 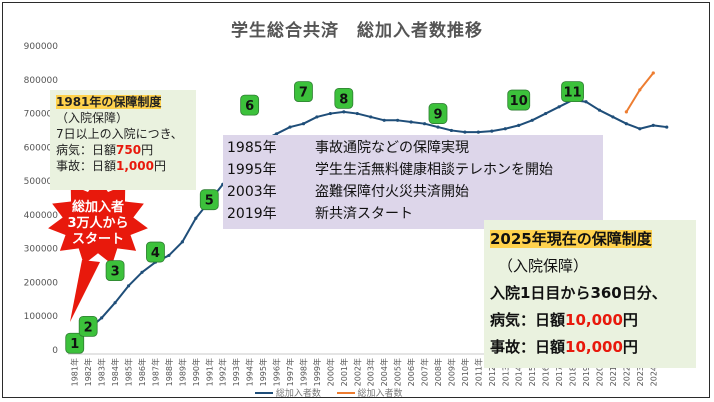 I want to click on x-tick-label: 1985年, so click(x=129, y=372).